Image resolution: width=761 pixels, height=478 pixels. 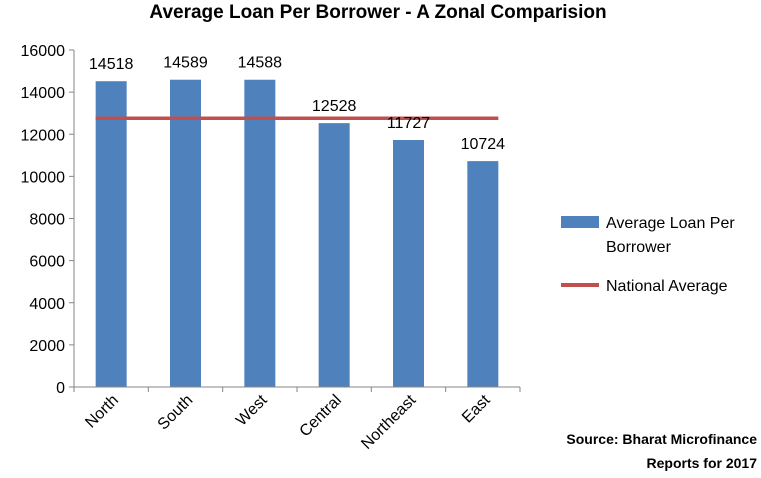 What do you see at coordinates (483, 144) in the screenshot?
I see `data-label: 10724` at bounding box center [483, 144].